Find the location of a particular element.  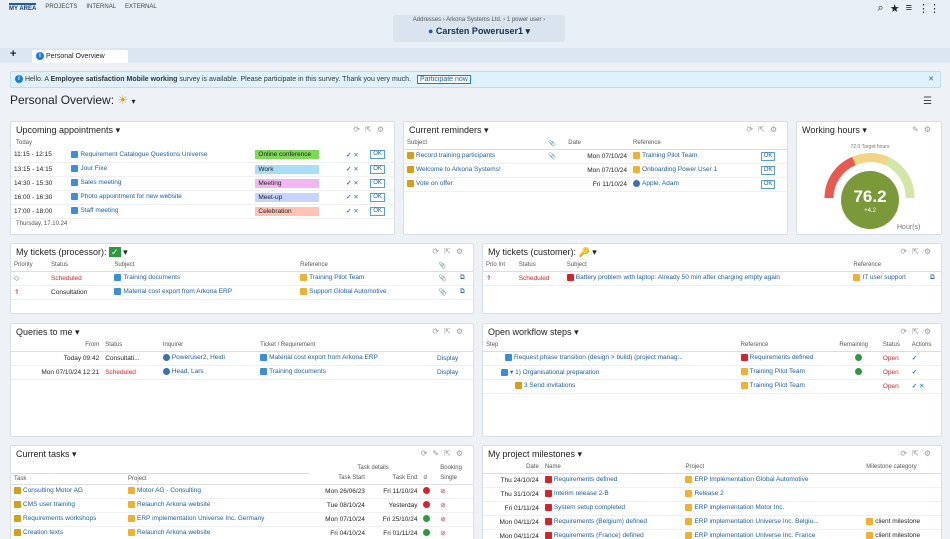

panel-title: Open workflow steps is located at coordinates (530, 332).